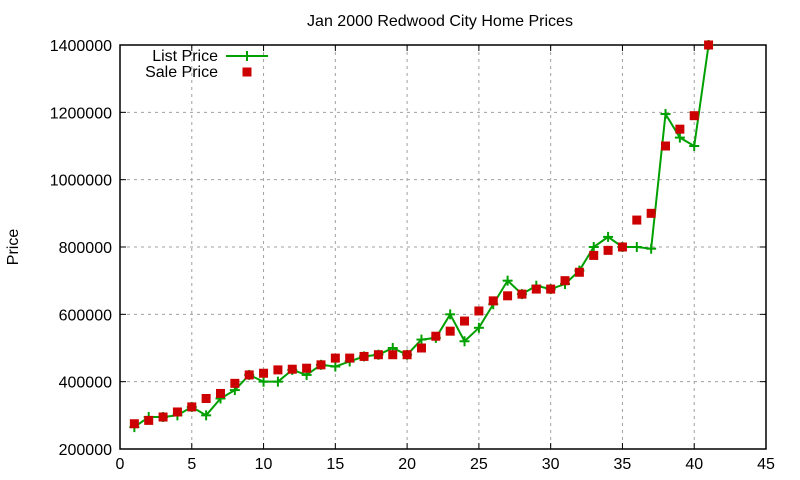 Image resolution: width=800 pixels, height=480 pixels. I want to click on legend-label-list-price: List Price, so click(185, 56).